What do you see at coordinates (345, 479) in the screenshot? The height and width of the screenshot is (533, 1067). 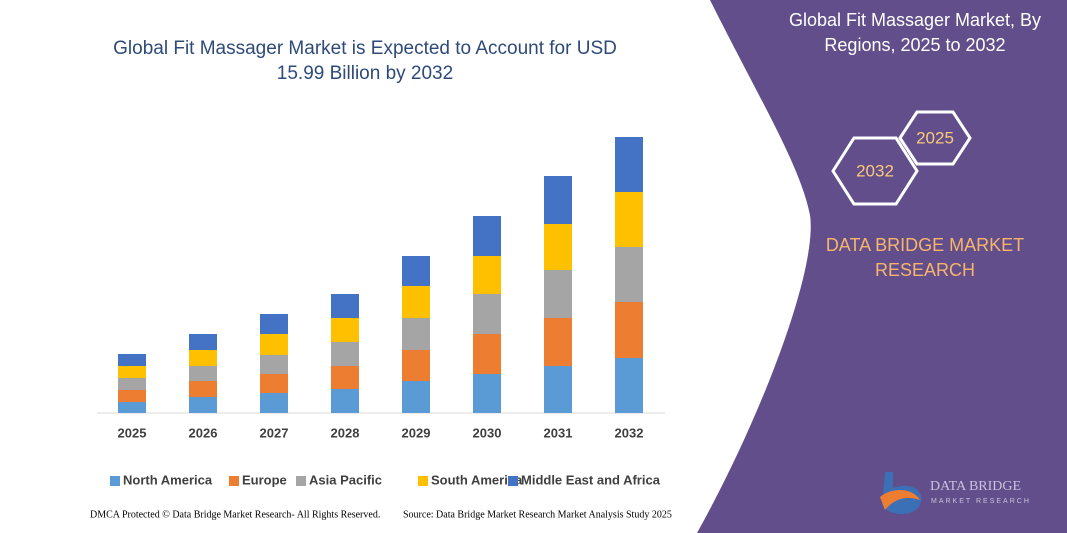 I see `legend-label: Asia Pacific` at bounding box center [345, 479].